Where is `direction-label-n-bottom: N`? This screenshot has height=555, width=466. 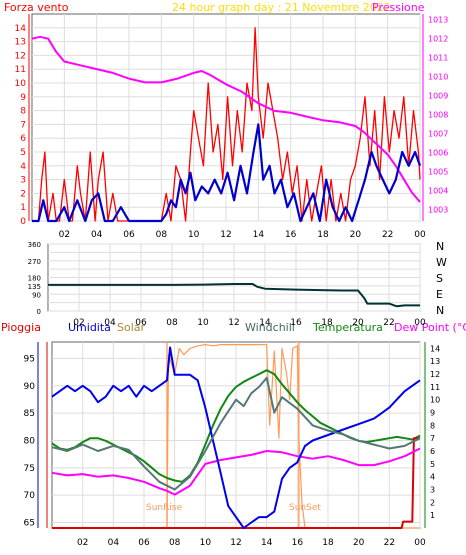
direction-label-n-bottom: N is located at coordinates (440, 310).